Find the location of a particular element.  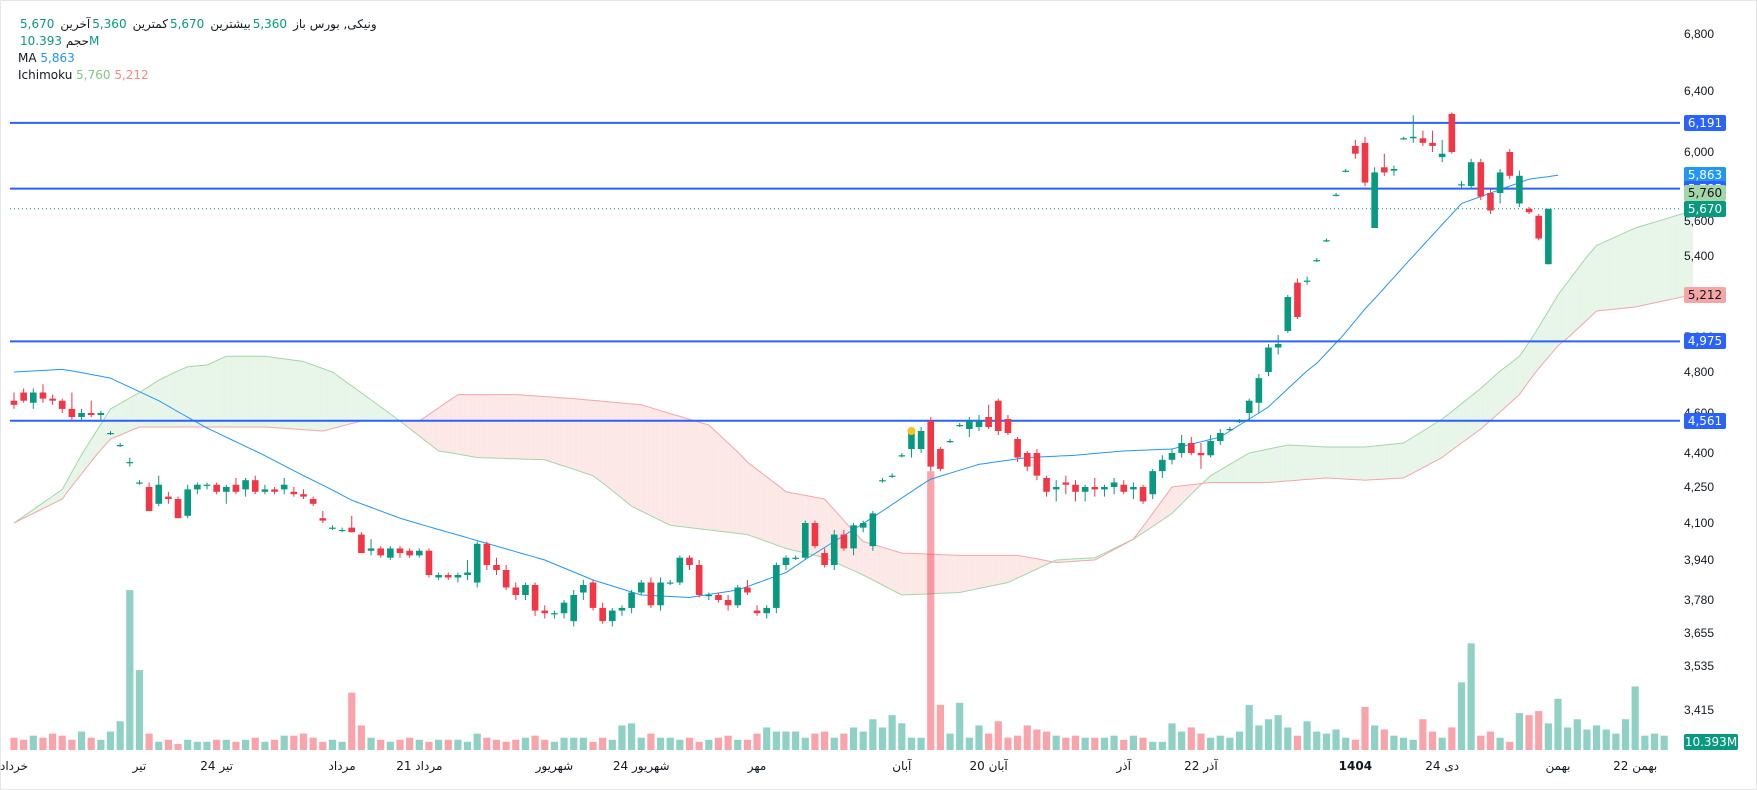

ichimoku-row: Ichimoku 5,760 5,212 is located at coordinates (197, 75).